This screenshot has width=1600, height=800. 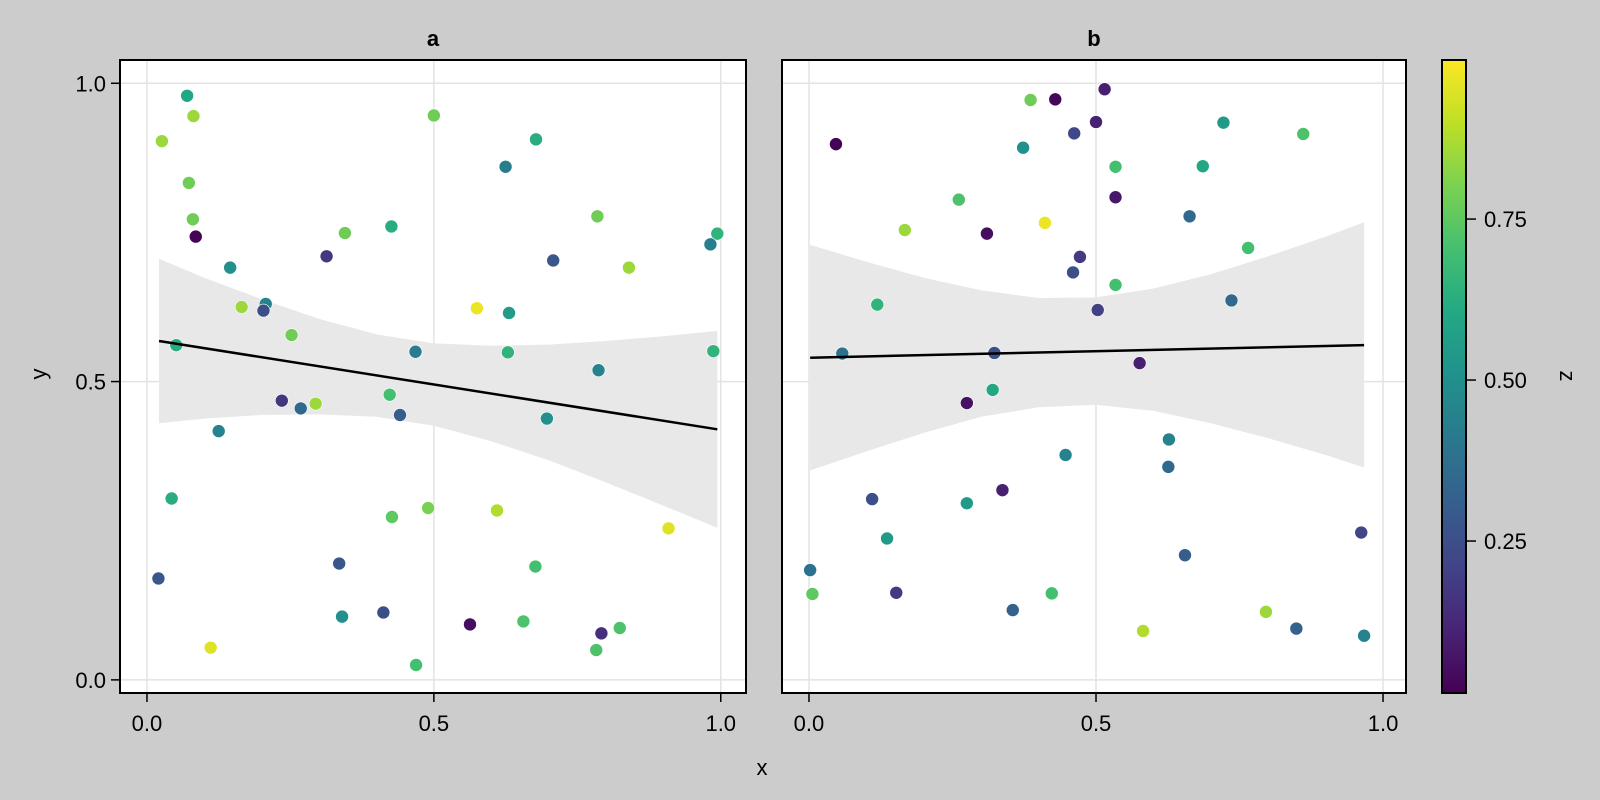 What do you see at coordinates (1505, 219) in the screenshot?
I see `colorbar-tick-label: 0.75` at bounding box center [1505, 219].